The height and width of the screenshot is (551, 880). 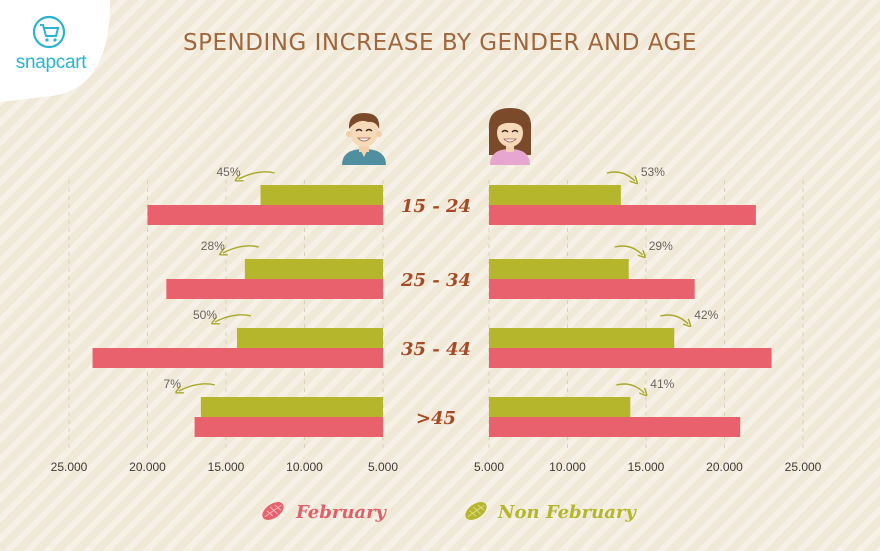 I want to click on logo-text: snapcart, so click(x=51, y=62).